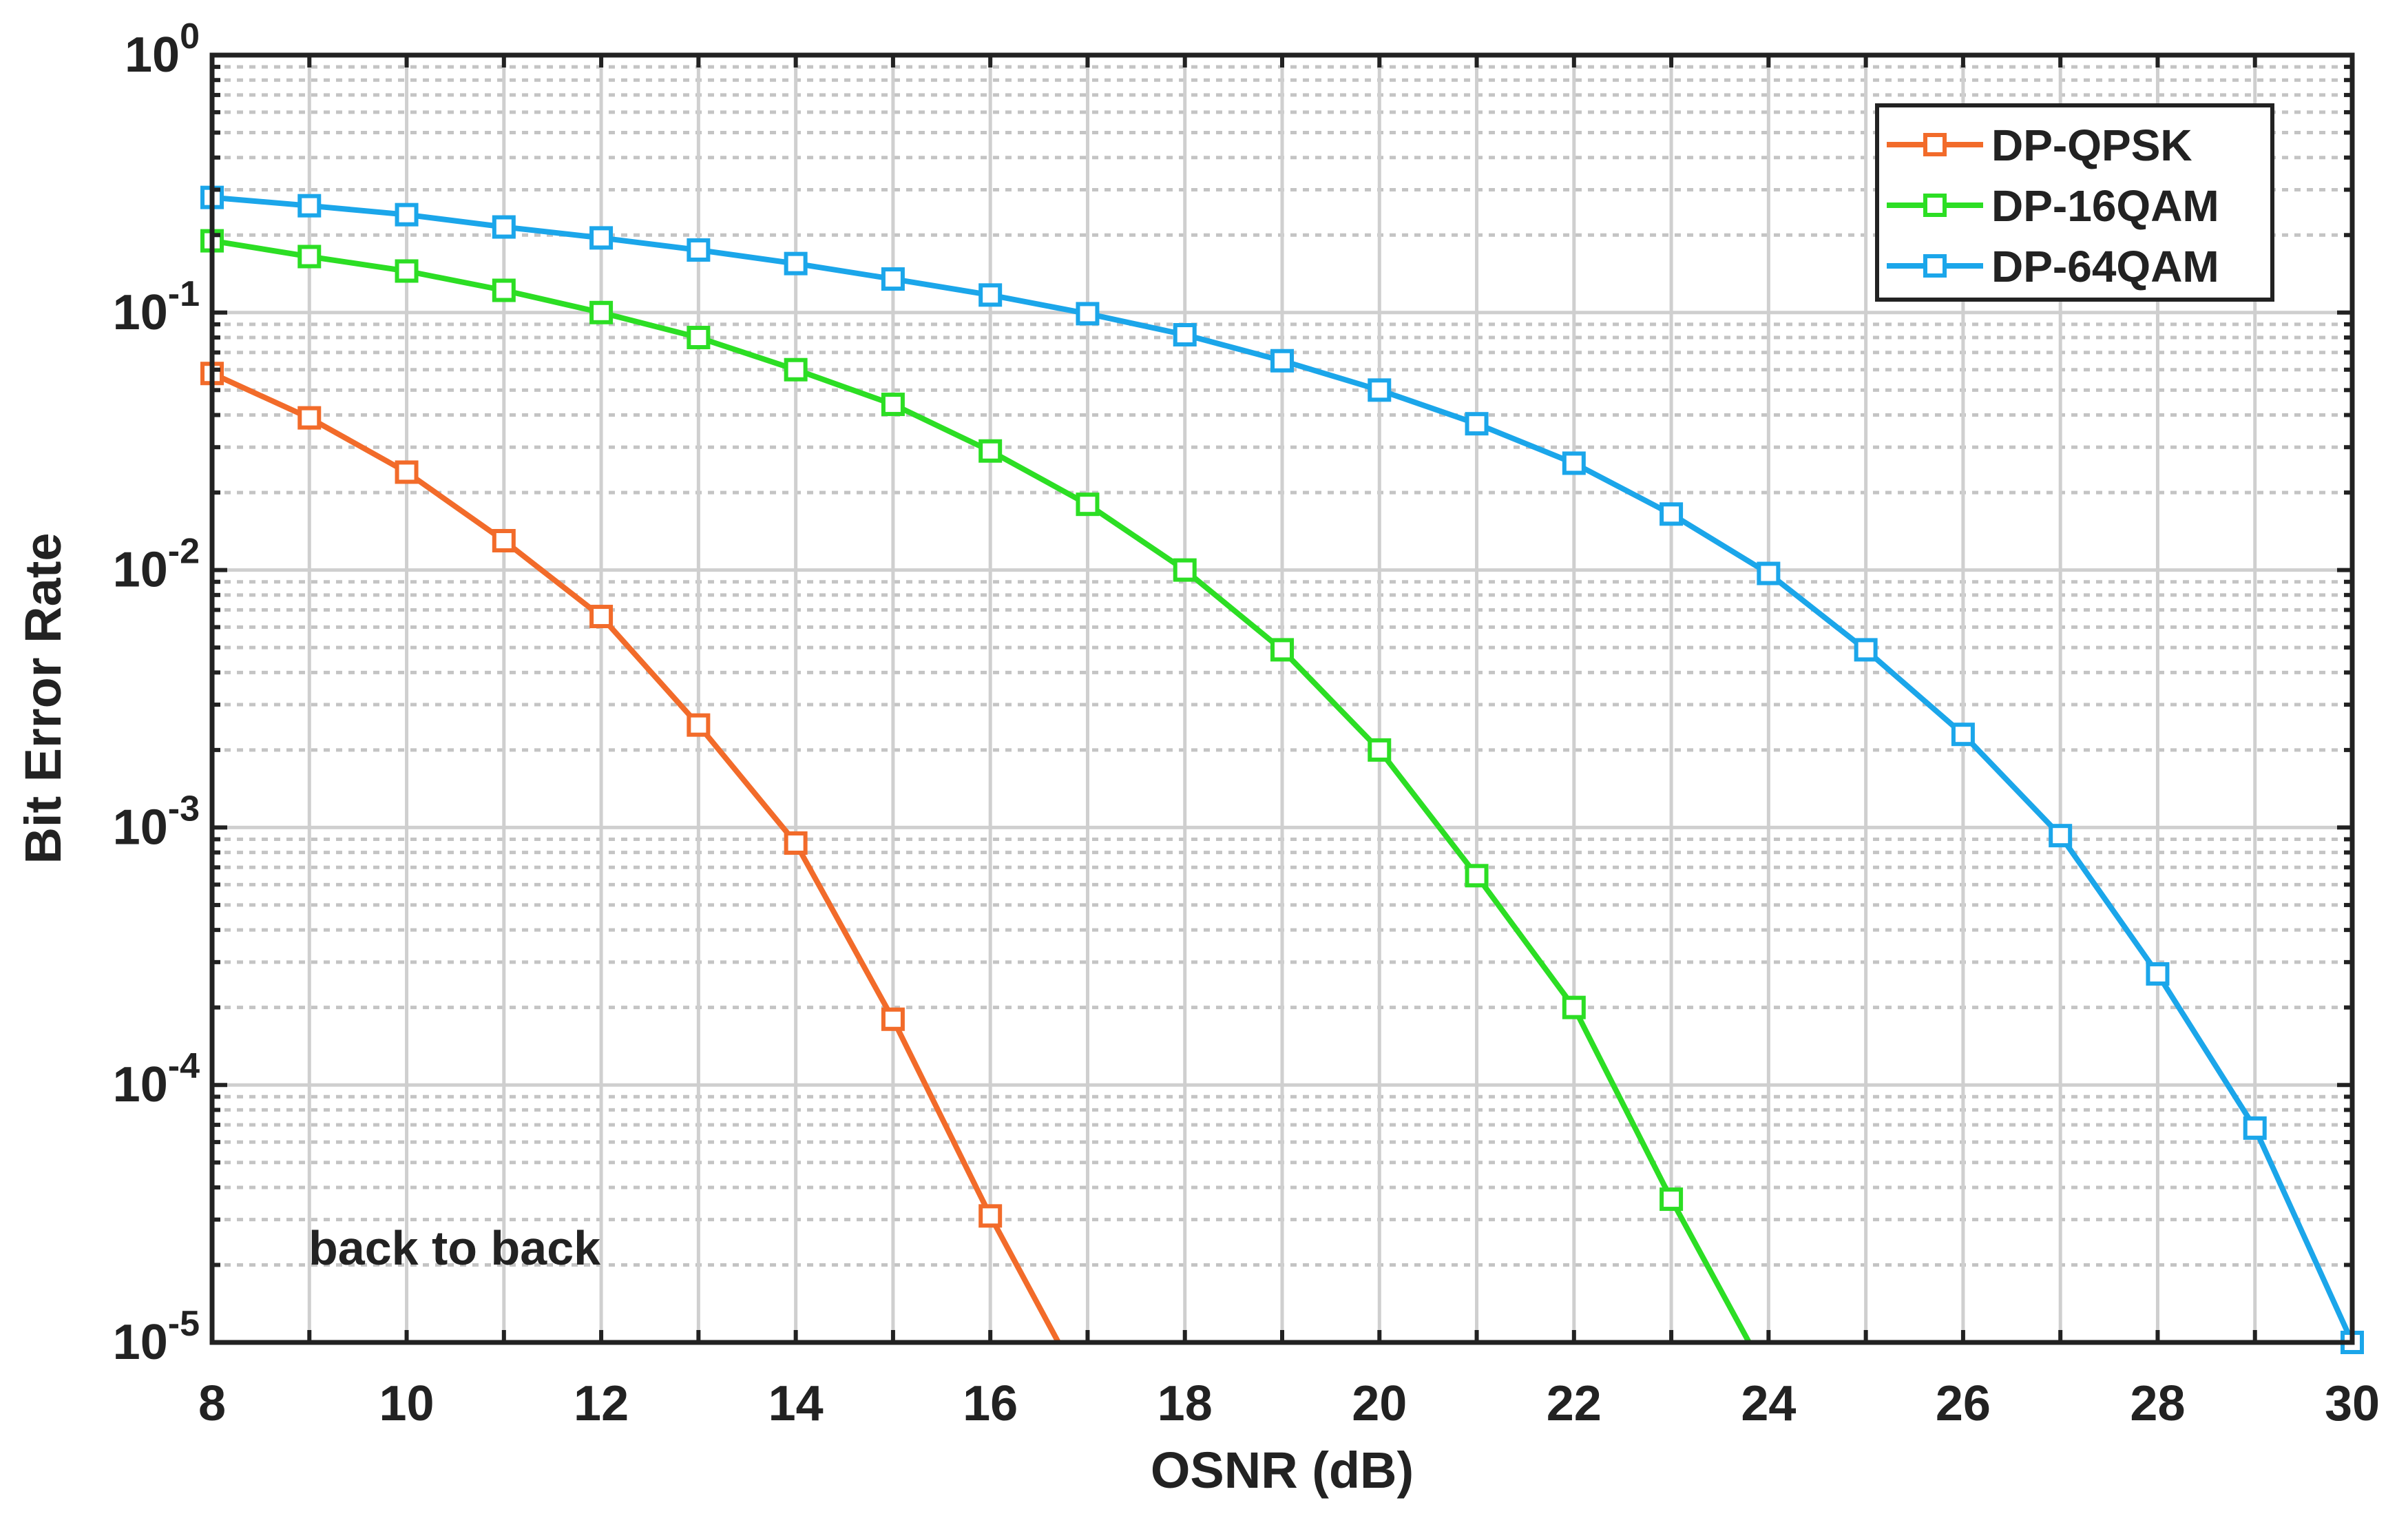 The image size is (2408, 1516). What do you see at coordinates (1963, 1403) in the screenshot?
I see `x-tick-label: 26` at bounding box center [1963, 1403].